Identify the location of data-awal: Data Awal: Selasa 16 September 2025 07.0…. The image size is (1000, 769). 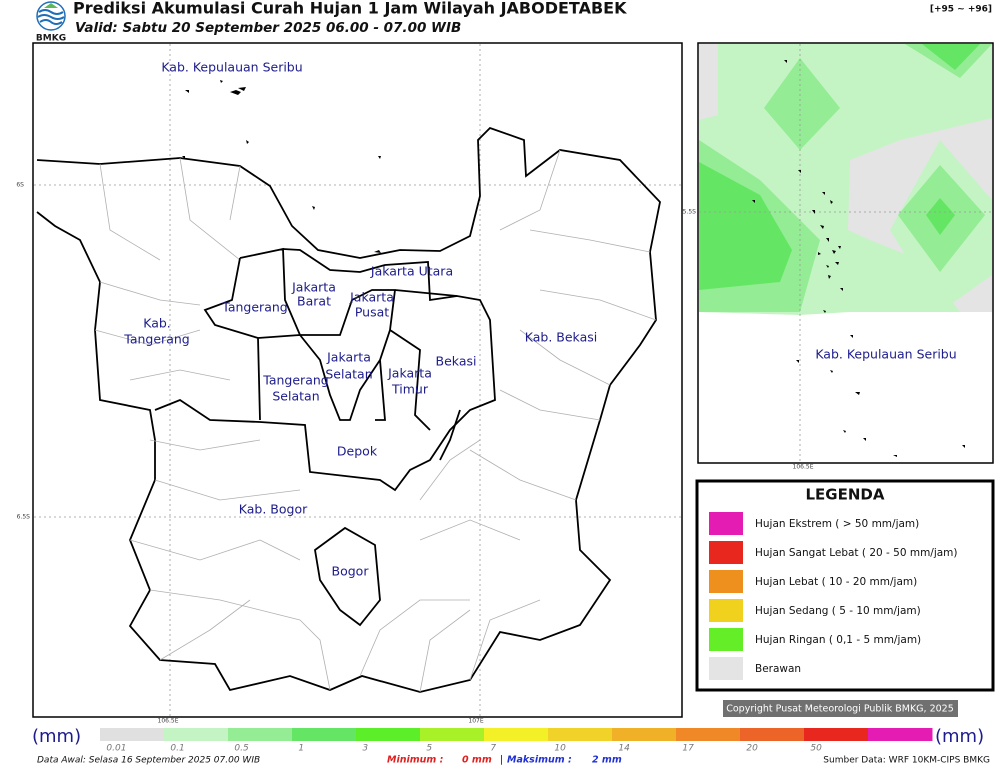
(148, 761).